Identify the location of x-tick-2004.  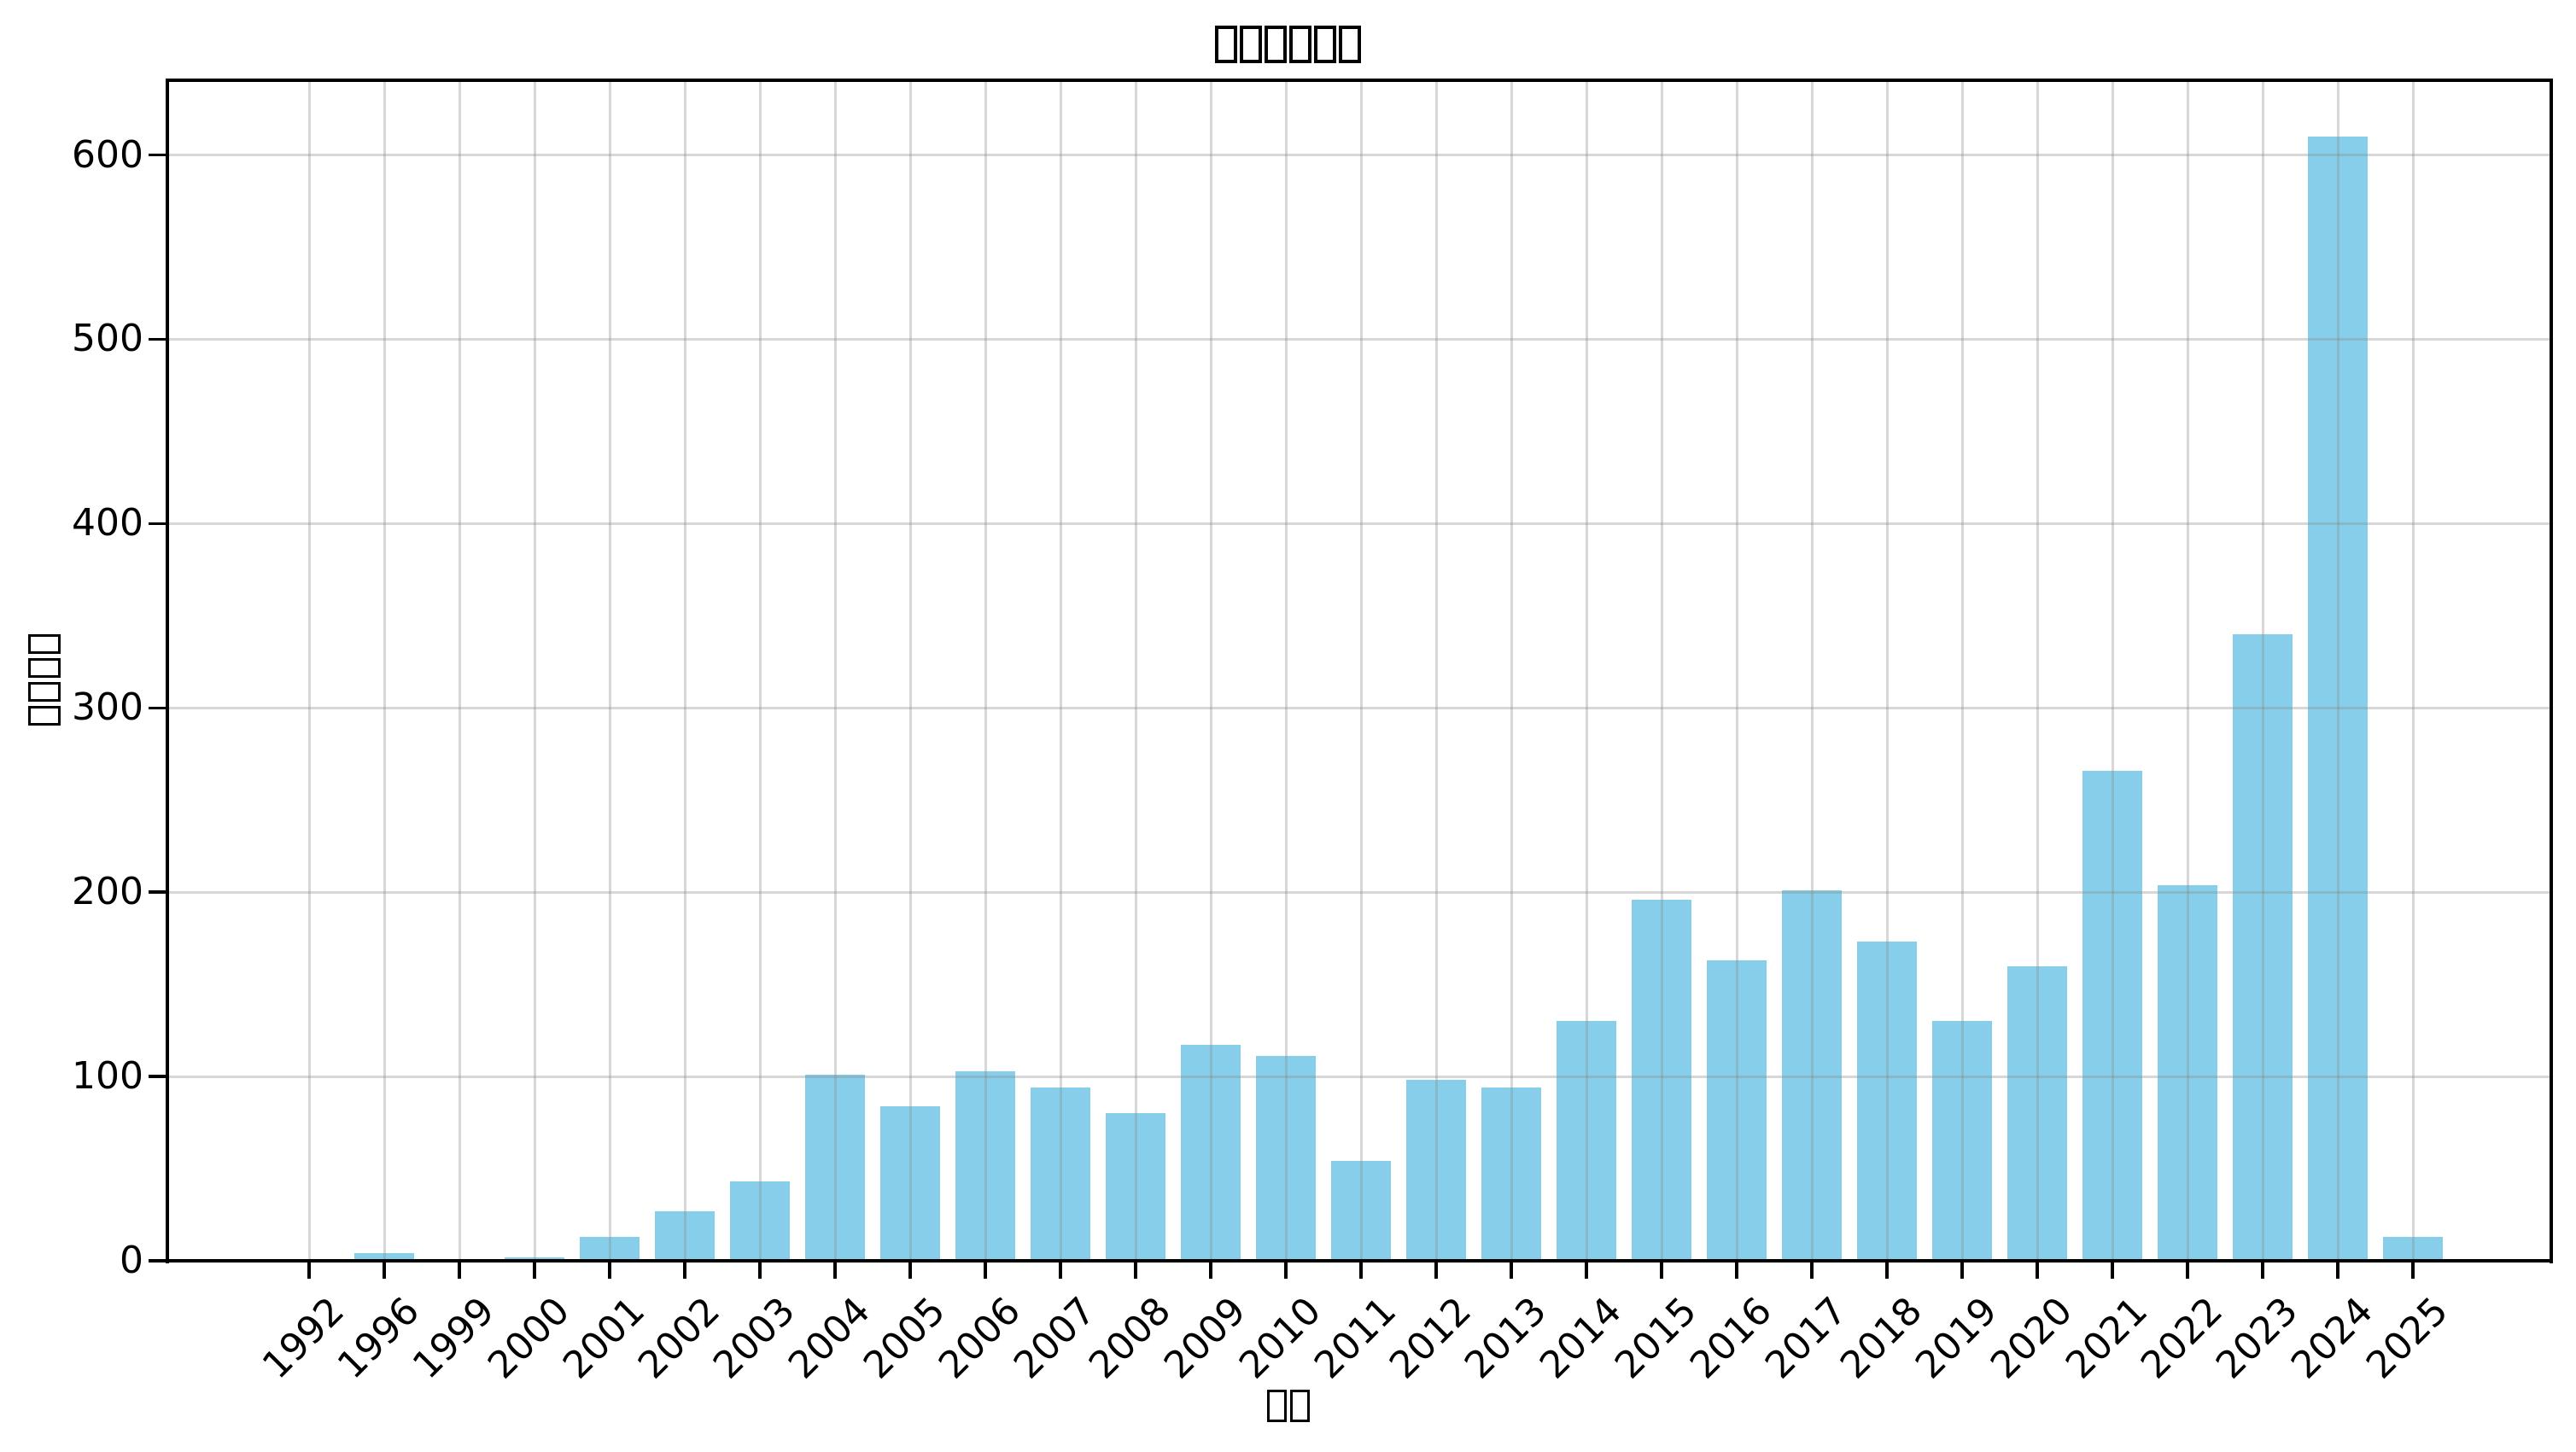
(835, 1270).